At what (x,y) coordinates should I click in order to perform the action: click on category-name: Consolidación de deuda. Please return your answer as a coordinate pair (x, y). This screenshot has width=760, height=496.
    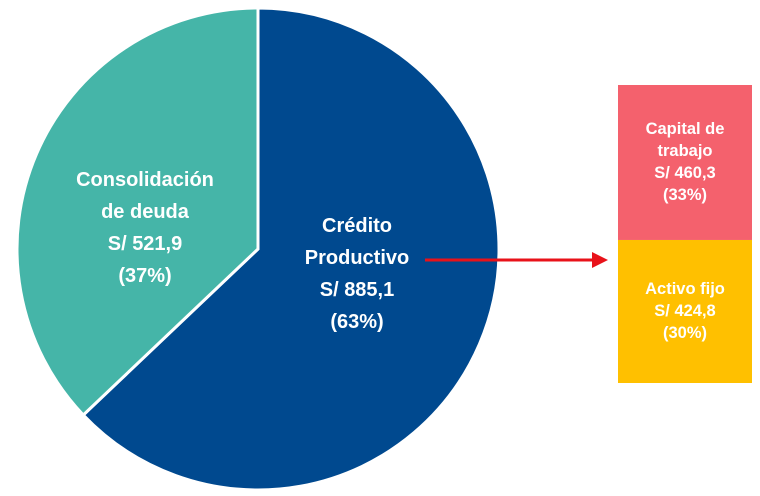
    Looking at the image, I should click on (145, 196).